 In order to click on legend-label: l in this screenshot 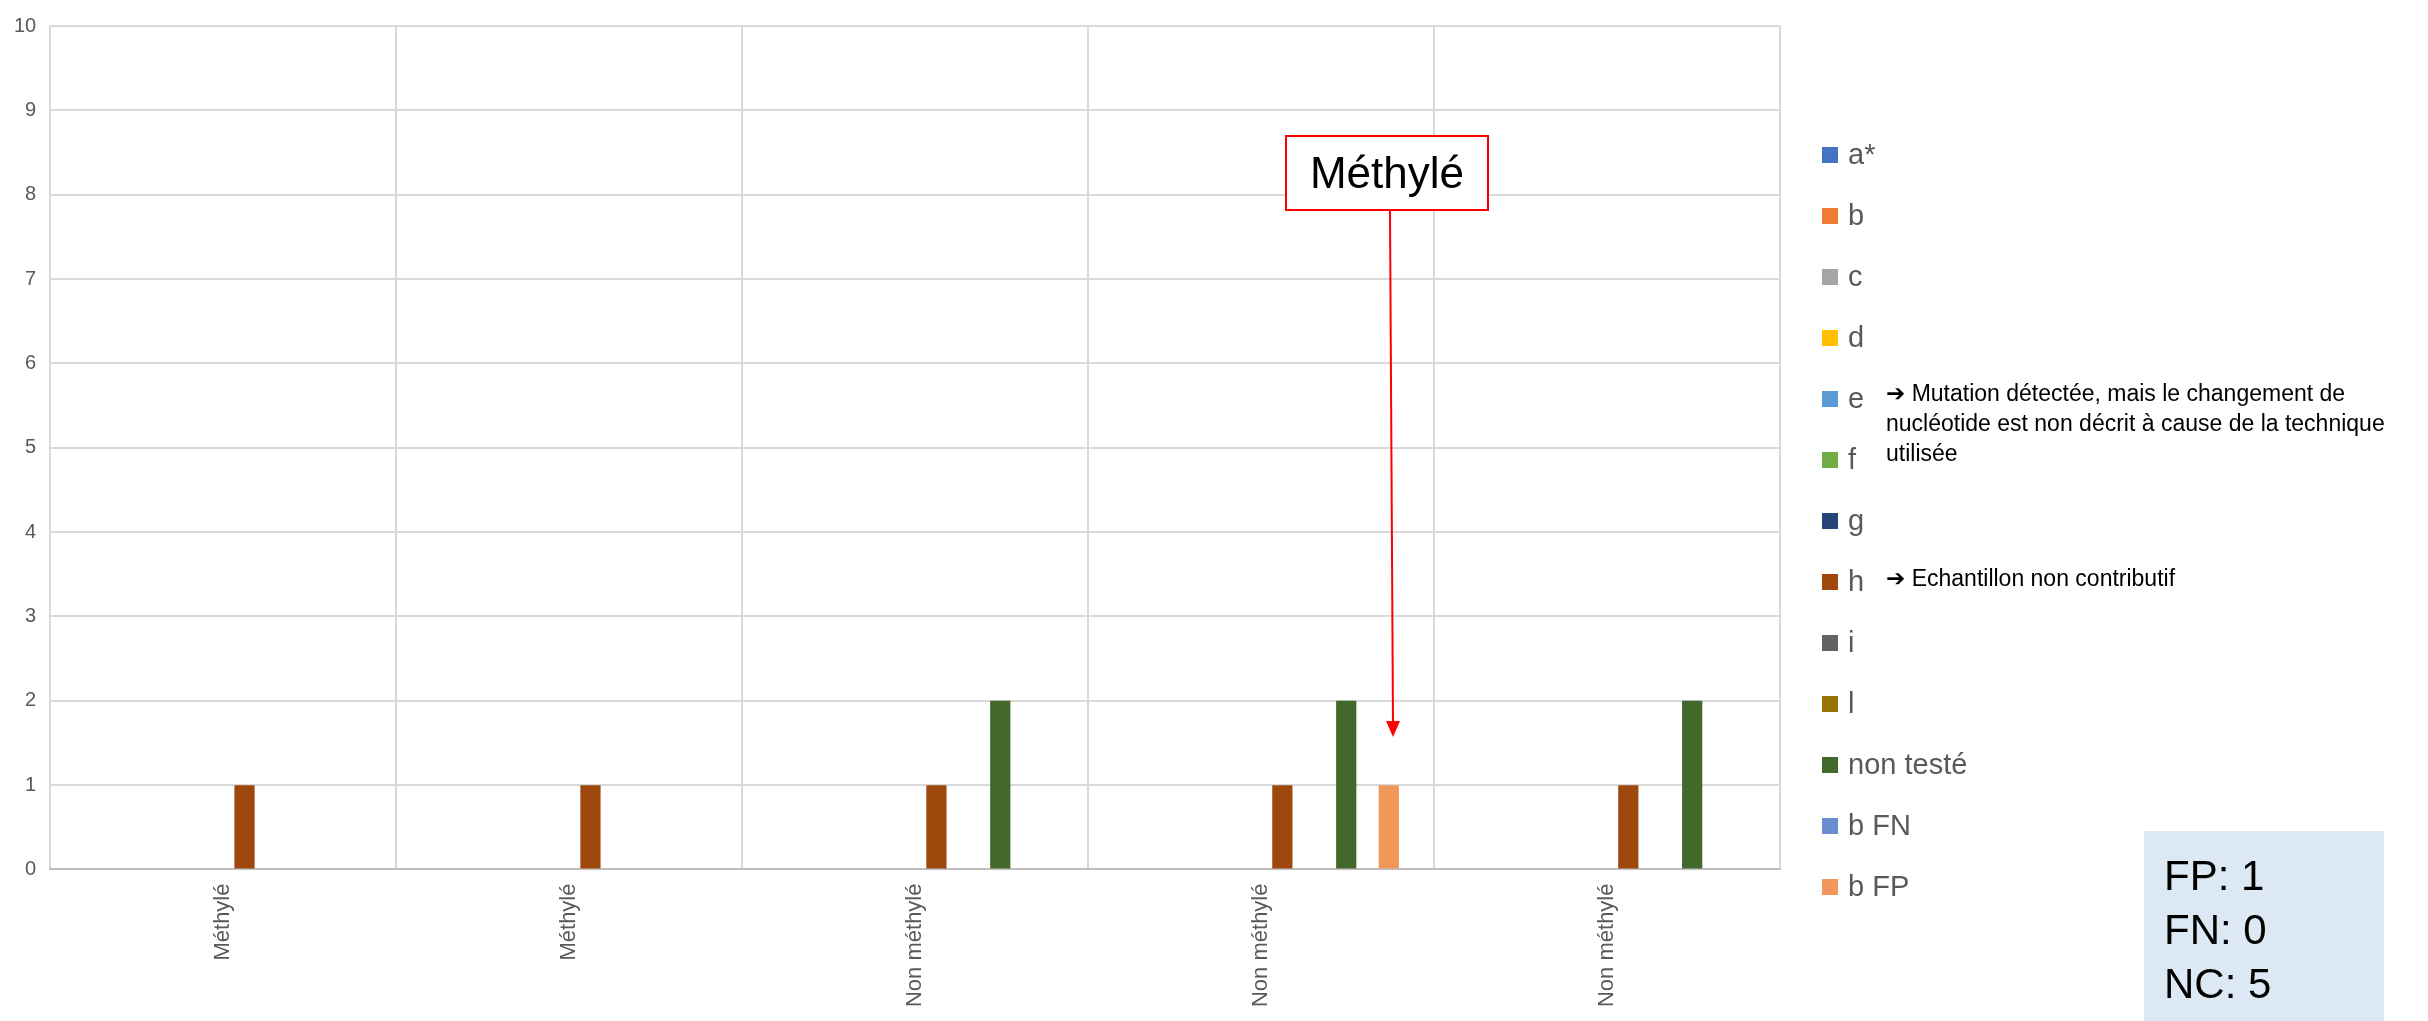, I will do `click(1851, 703)`.